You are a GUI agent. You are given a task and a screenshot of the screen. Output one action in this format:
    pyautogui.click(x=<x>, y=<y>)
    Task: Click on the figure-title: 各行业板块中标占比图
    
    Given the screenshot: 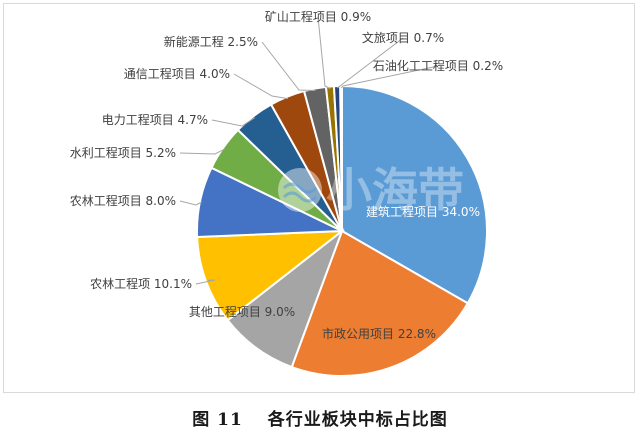 What is the action you would take?
    pyautogui.click(x=357, y=420)
    